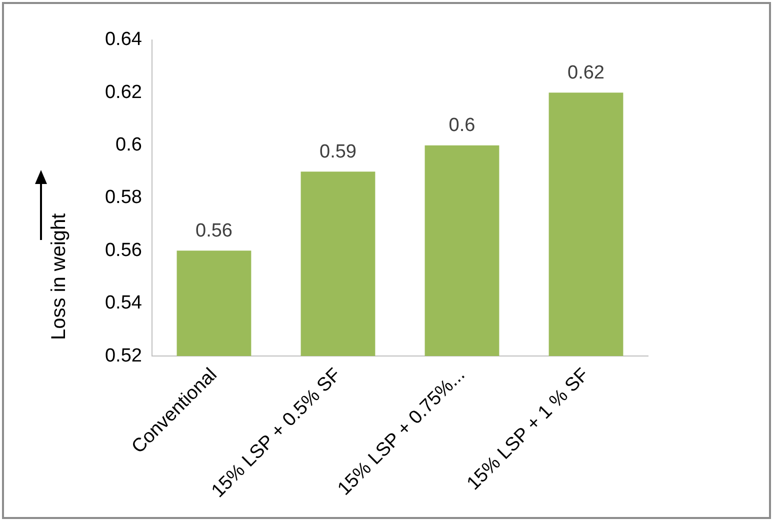  Describe the element at coordinates (129, 145) in the screenshot. I see `y-tick-label: 0.6` at that location.